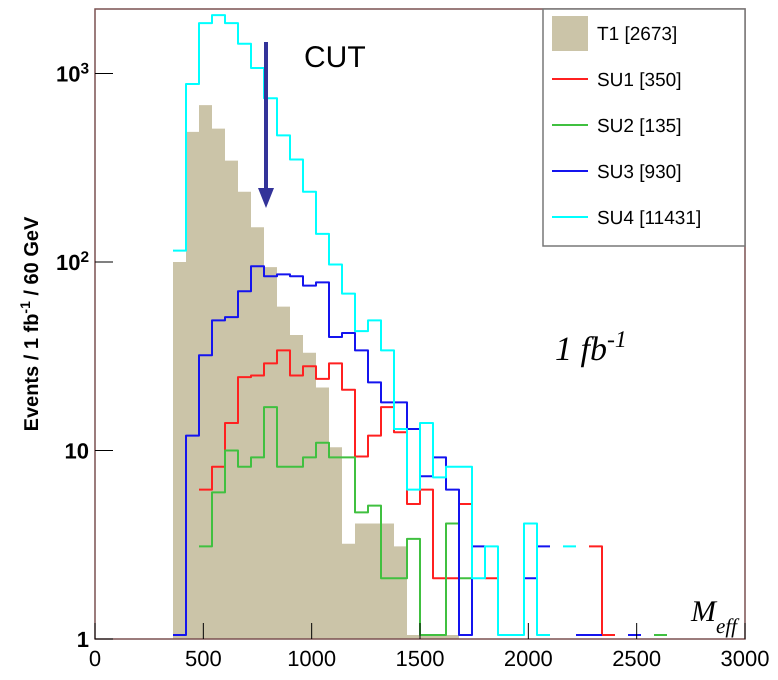  Describe the element at coordinates (311, 658) in the screenshot. I see `x-tick-label: 1000` at that location.